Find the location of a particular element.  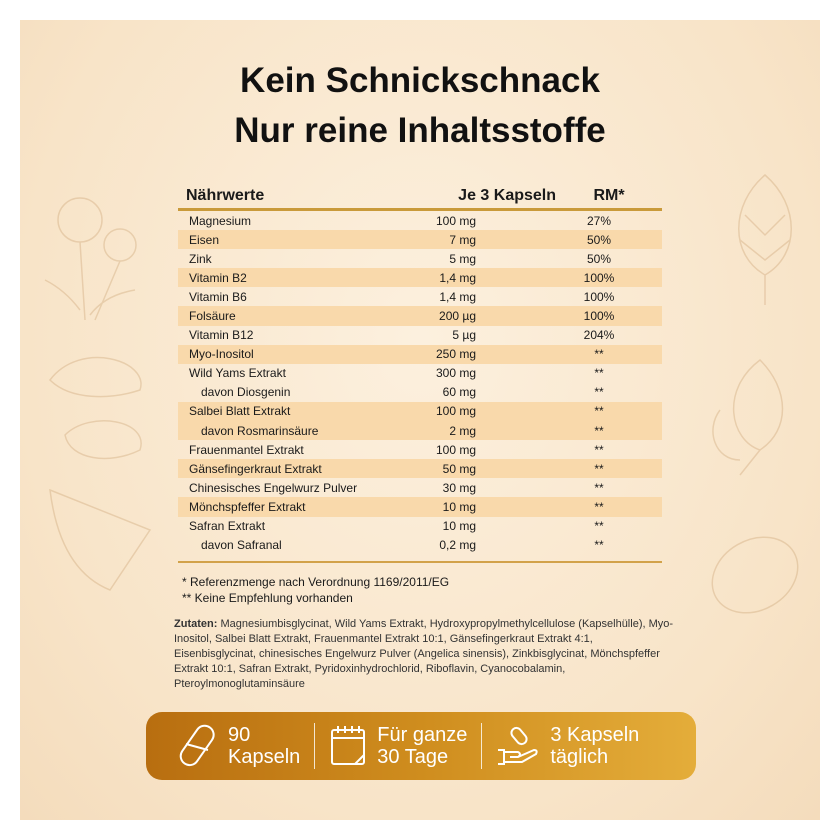

table-row: Magnesium 100 mg 27% is located at coordinates (420, 220).